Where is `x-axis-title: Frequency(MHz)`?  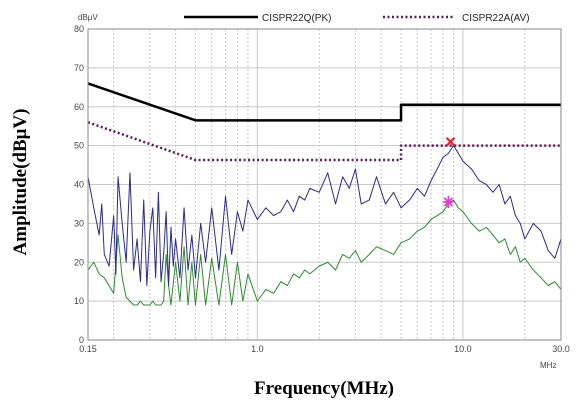
x-axis-title: Frequency(MHz) is located at coordinates (324, 388).